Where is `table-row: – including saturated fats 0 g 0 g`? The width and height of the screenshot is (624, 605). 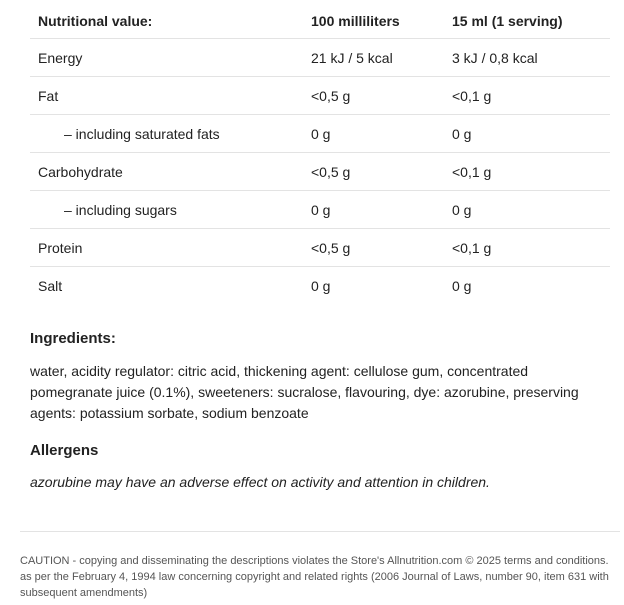 table-row: – including saturated fats 0 g 0 g is located at coordinates (320, 134).